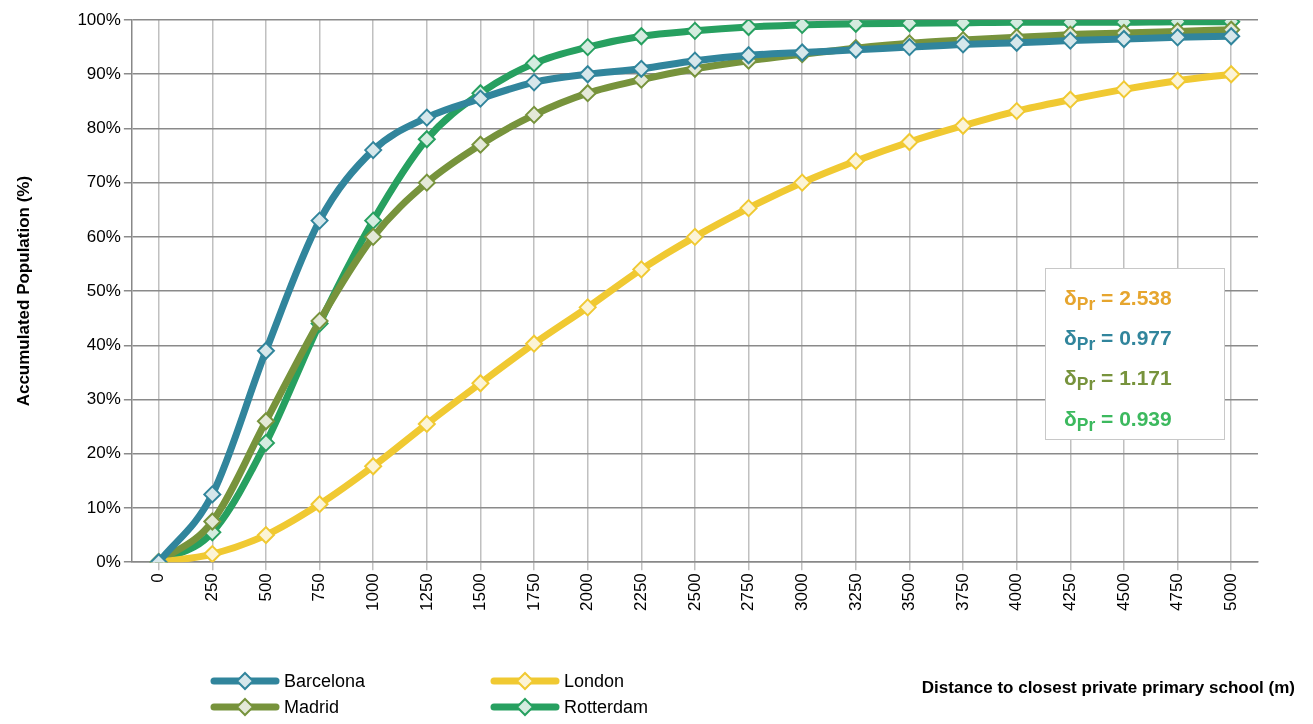  What do you see at coordinates (594, 681) in the screenshot?
I see `legend-label: London` at bounding box center [594, 681].